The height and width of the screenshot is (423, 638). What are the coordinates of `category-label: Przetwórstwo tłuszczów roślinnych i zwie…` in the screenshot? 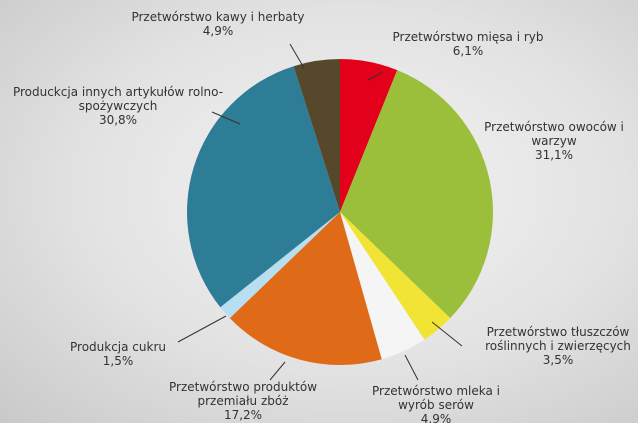 It's located at (558, 339).